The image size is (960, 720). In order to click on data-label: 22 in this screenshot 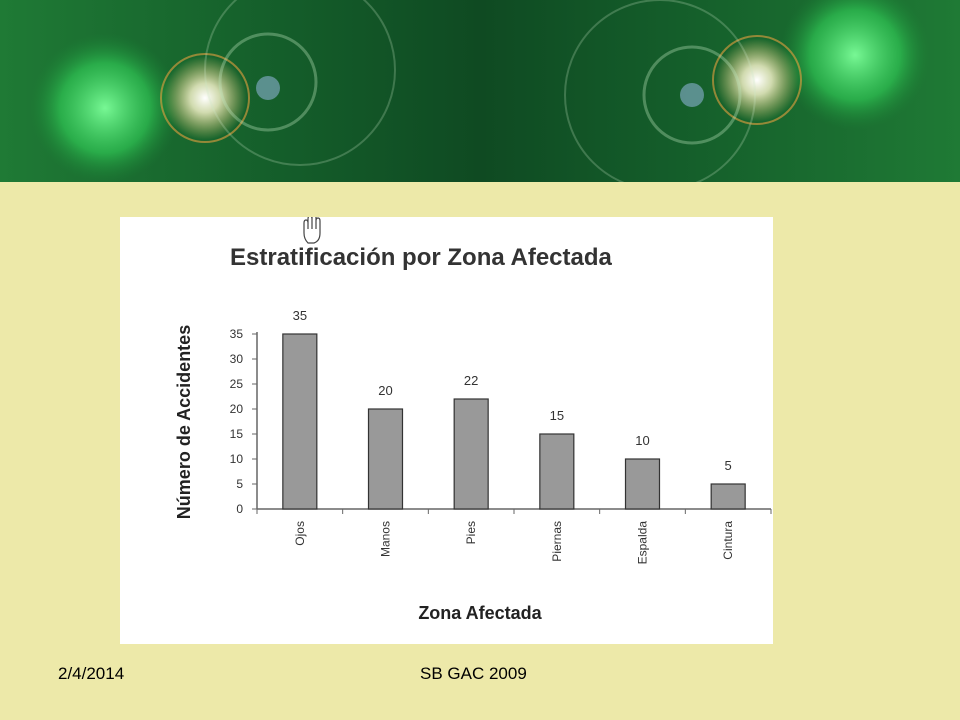, I will do `click(471, 380)`.